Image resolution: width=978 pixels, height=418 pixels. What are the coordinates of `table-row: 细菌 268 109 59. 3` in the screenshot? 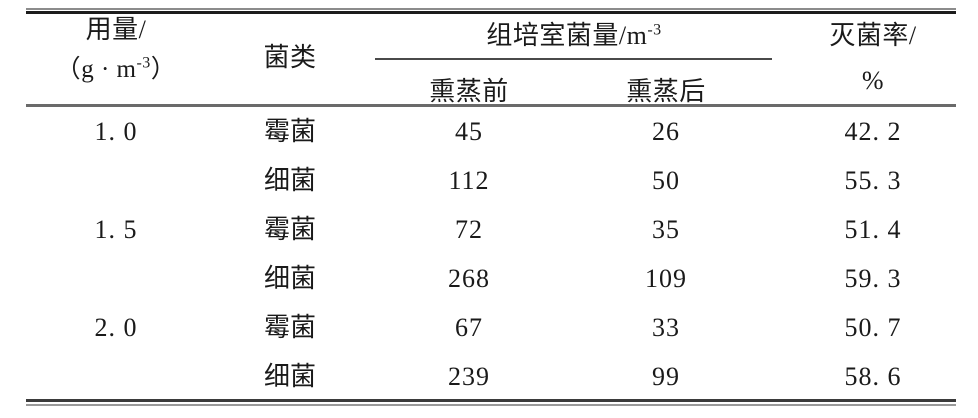 It's located at (489, 278).